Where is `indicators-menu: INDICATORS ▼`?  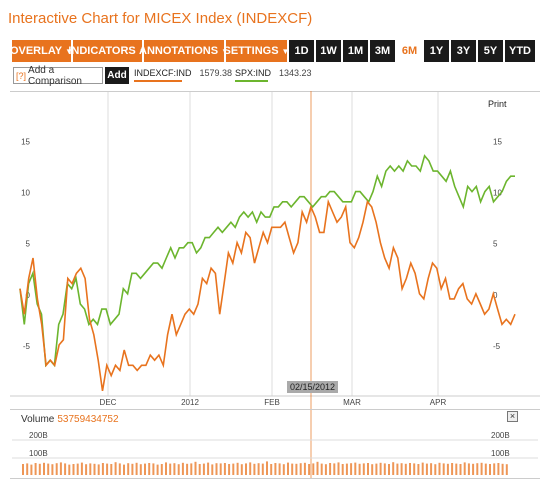
indicators-menu: INDICATORS ▼ is located at coordinates (107, 51).